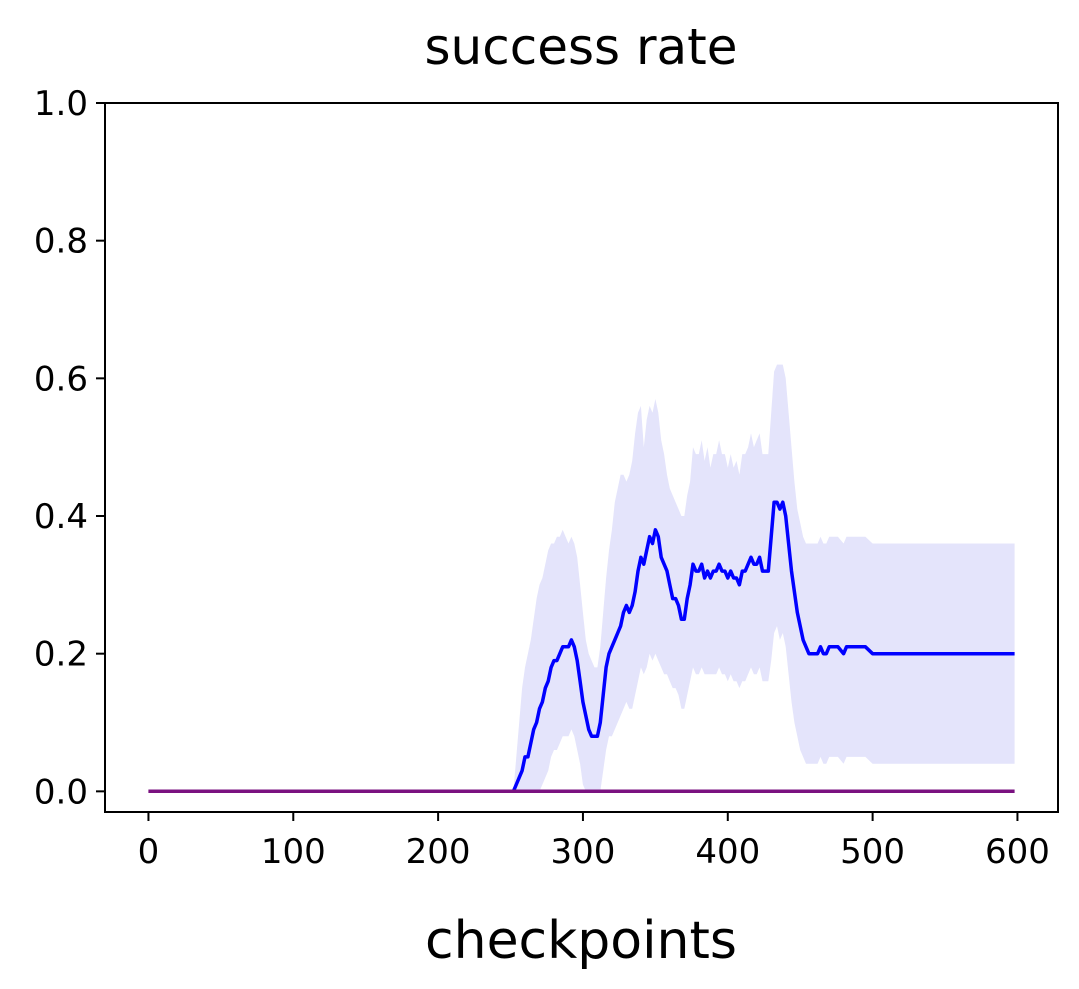  What do you see at coordinates (763, 646) in the screenshot?
I see `series-0-line` at bounding box center [763, 646].